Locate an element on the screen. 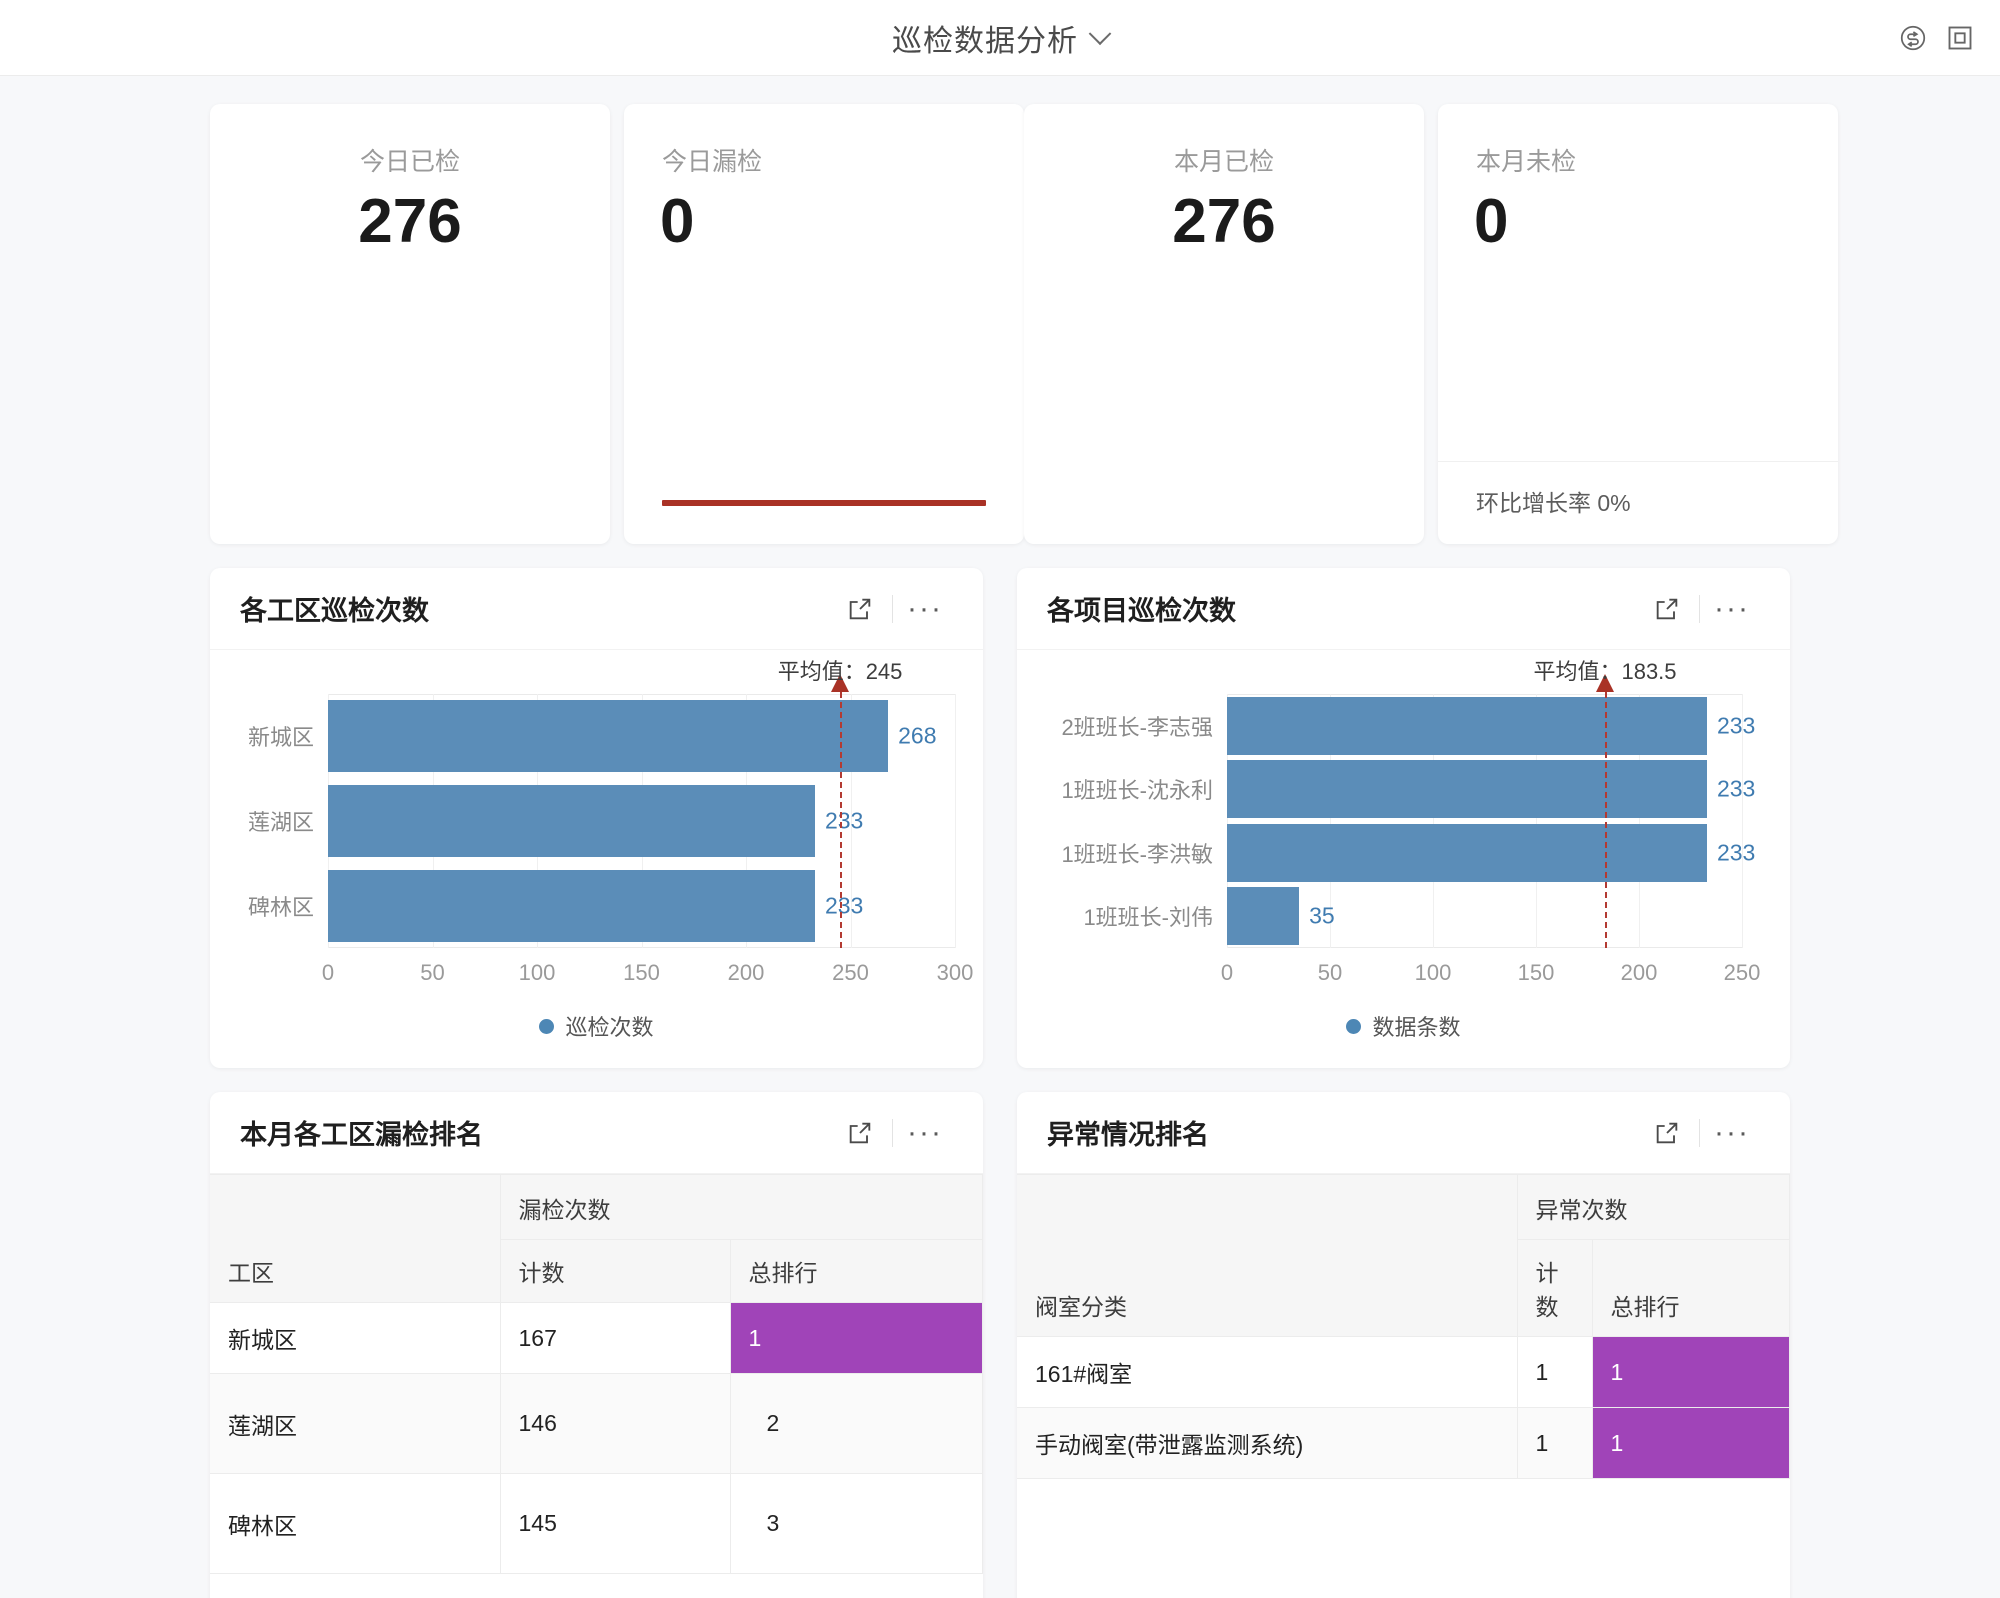 The image size is (2000, 1598). ranking-table: 阀室分类 异常次数 计数 总排行 161#阀室 1 1 手动阀室(带泄露监测系统) 1 1 is located at coordinates (1403, 1326).